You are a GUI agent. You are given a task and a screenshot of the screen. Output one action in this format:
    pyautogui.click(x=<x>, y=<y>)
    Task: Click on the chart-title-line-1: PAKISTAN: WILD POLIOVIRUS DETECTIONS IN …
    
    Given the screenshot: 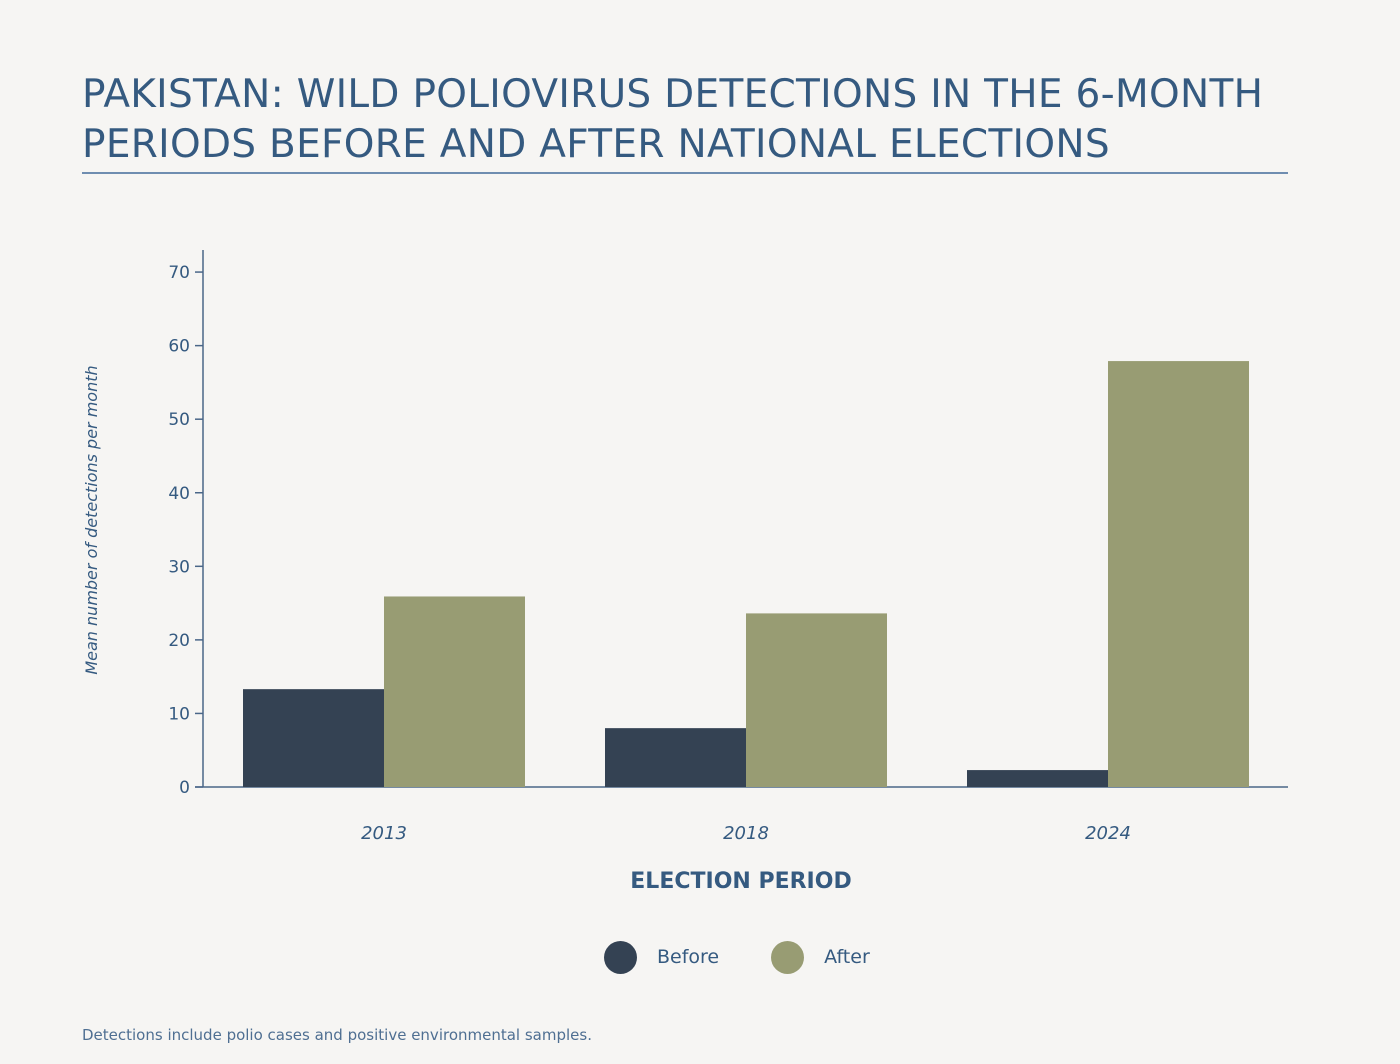 What is the action you would take?
    pyautogui.click(x=673, y=94)
    